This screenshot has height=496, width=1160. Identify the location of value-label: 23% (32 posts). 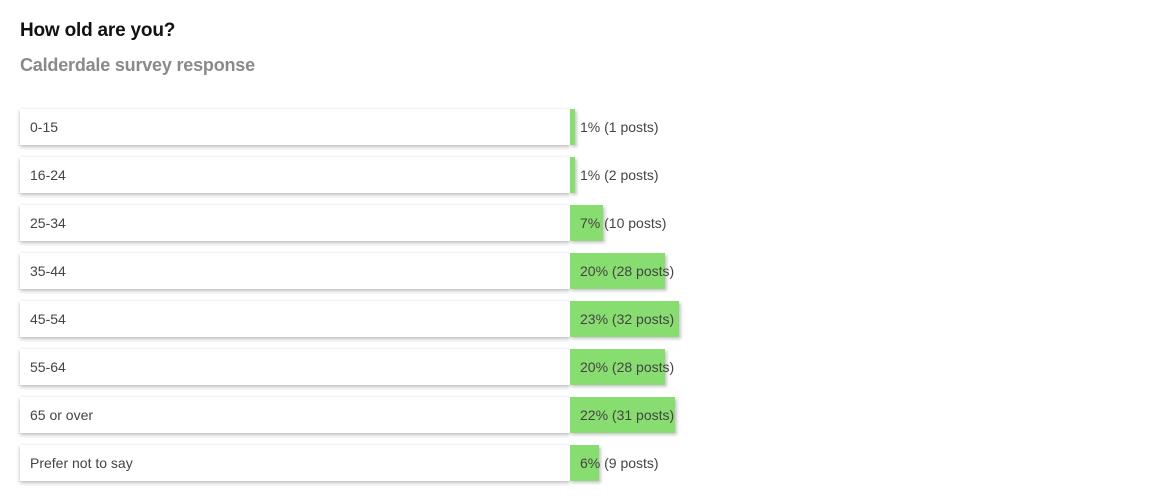
(627, 319).